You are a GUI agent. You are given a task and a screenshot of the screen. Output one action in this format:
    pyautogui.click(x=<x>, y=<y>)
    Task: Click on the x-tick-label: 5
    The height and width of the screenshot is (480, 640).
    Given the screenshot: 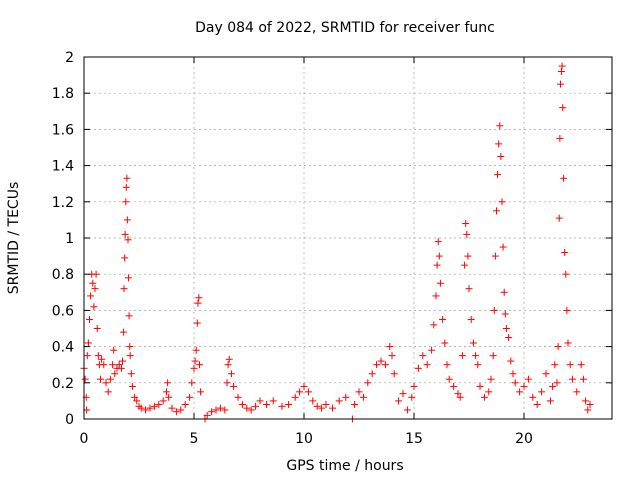 What is the action you would take?
    pyautogui.click(x=194, y=439)
    